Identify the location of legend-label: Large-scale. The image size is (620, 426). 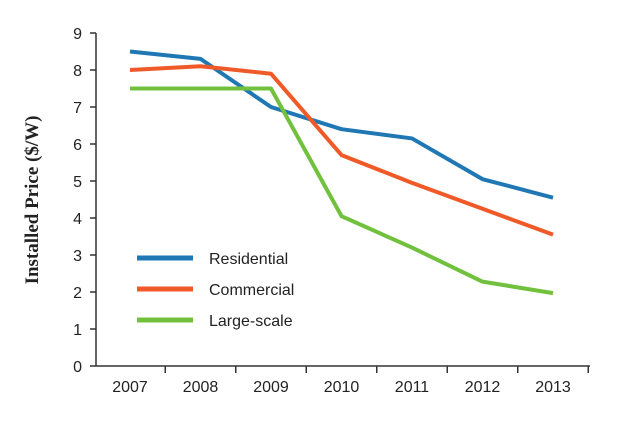
(251, 321).